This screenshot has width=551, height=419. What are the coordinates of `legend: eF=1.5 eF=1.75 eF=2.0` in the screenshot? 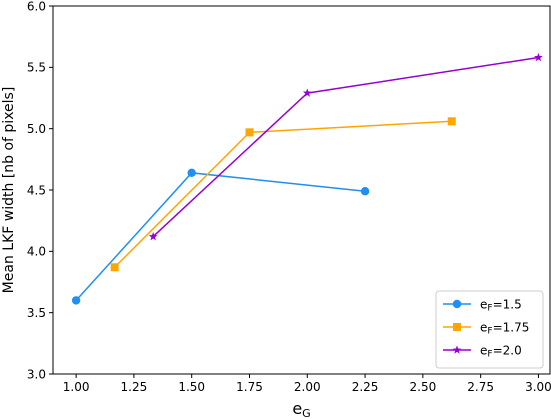 It's located at (489, 329).